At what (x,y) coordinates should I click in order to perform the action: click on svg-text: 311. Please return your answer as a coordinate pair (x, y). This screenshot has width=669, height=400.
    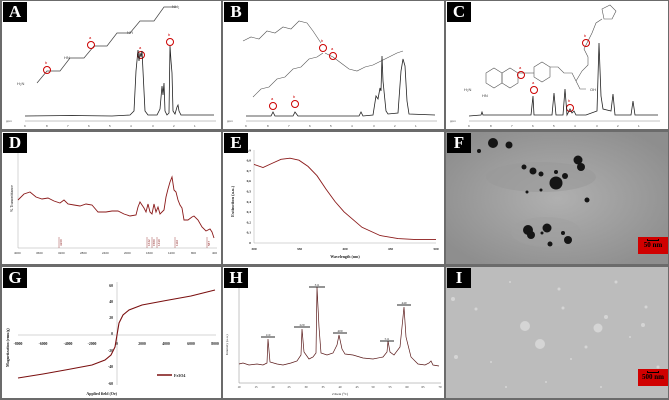
    Looking at the image, I should click on (317, 285).